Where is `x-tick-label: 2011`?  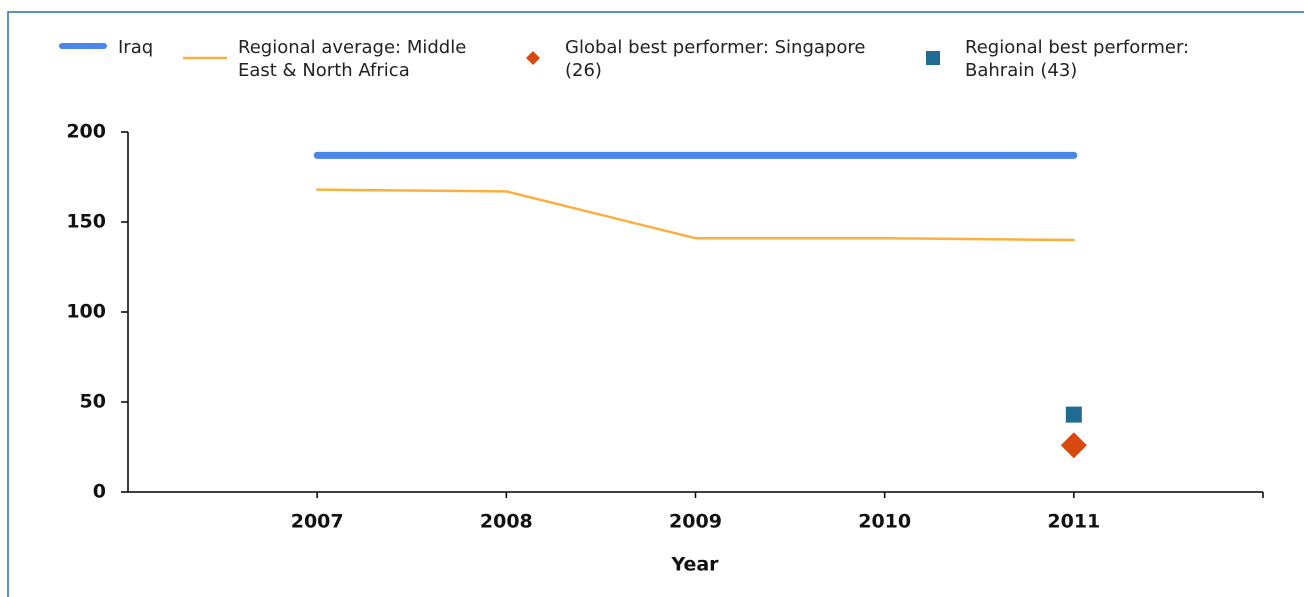
x-tick-label: 2011 is located at coordinates (1073, 522).